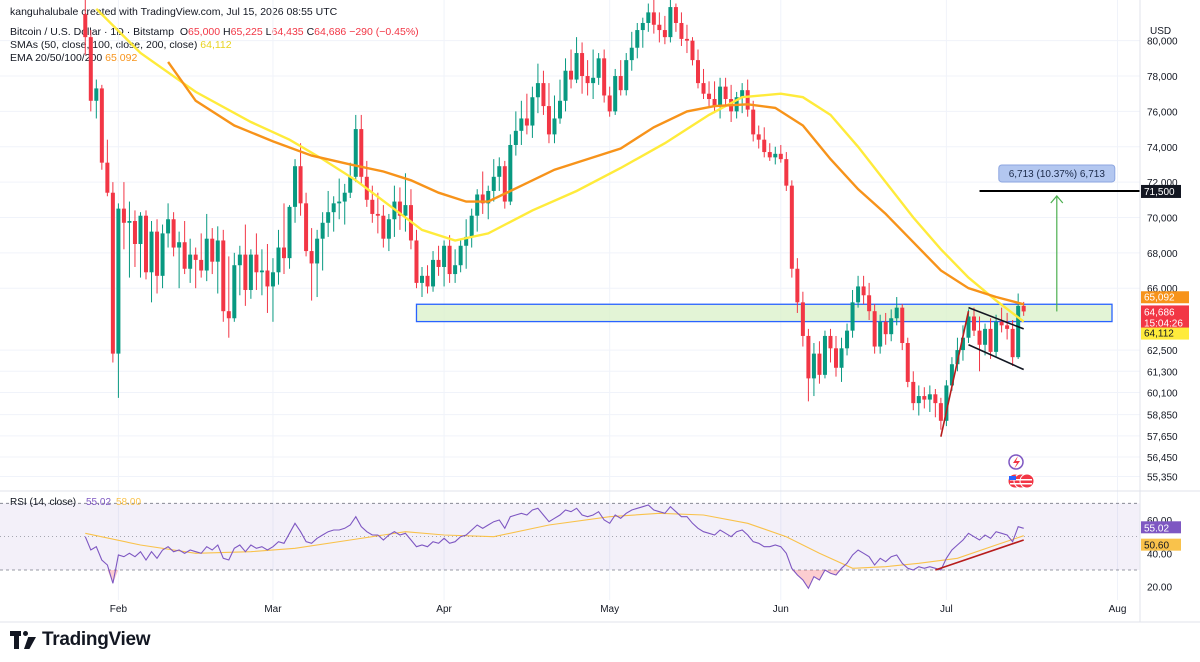  I want to click on change-value: −290 (−0.45%), so click(384, 32).